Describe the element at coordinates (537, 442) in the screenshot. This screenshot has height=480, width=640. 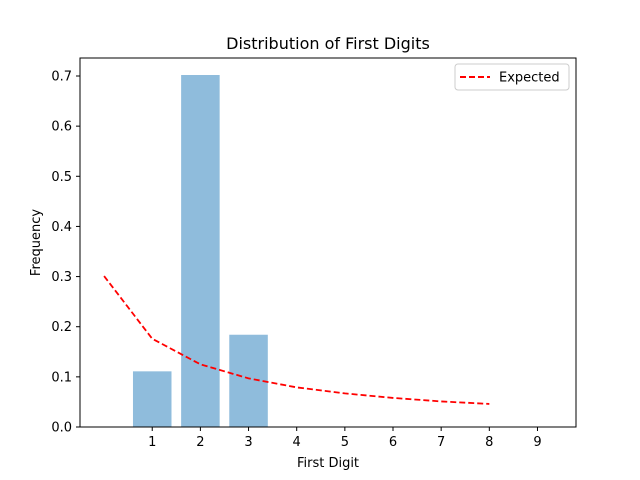
I see `x-tick-label: 9` at that location.